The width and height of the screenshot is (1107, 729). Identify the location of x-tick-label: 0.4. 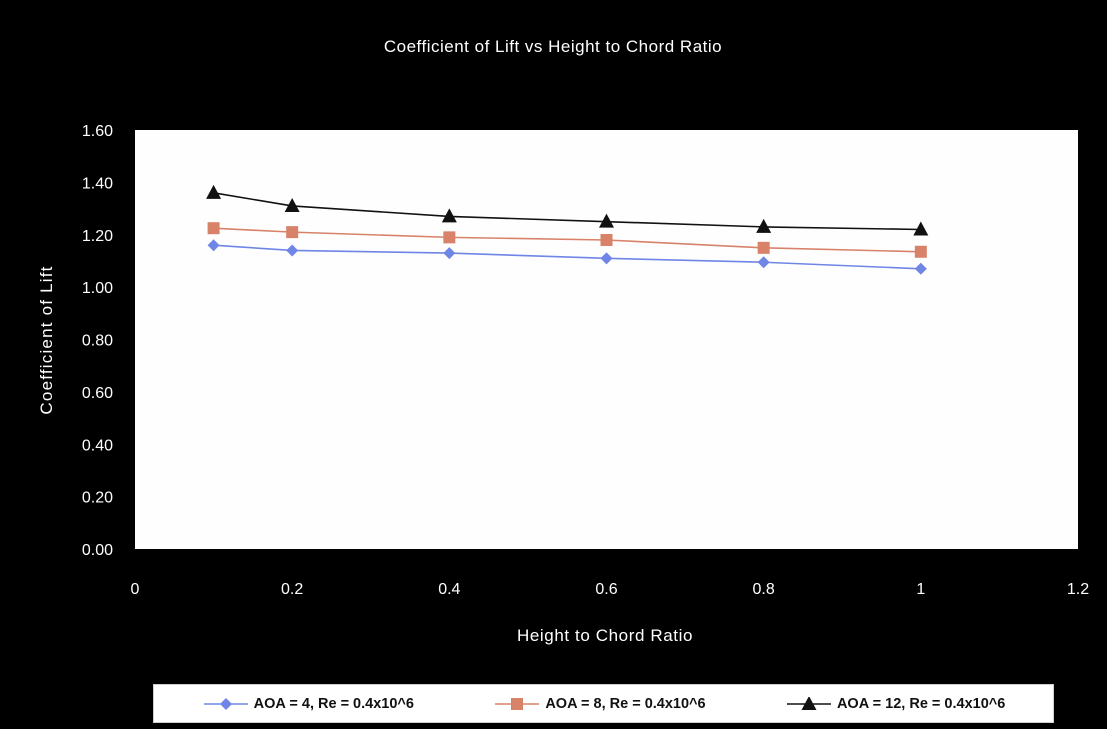
(449, 589).